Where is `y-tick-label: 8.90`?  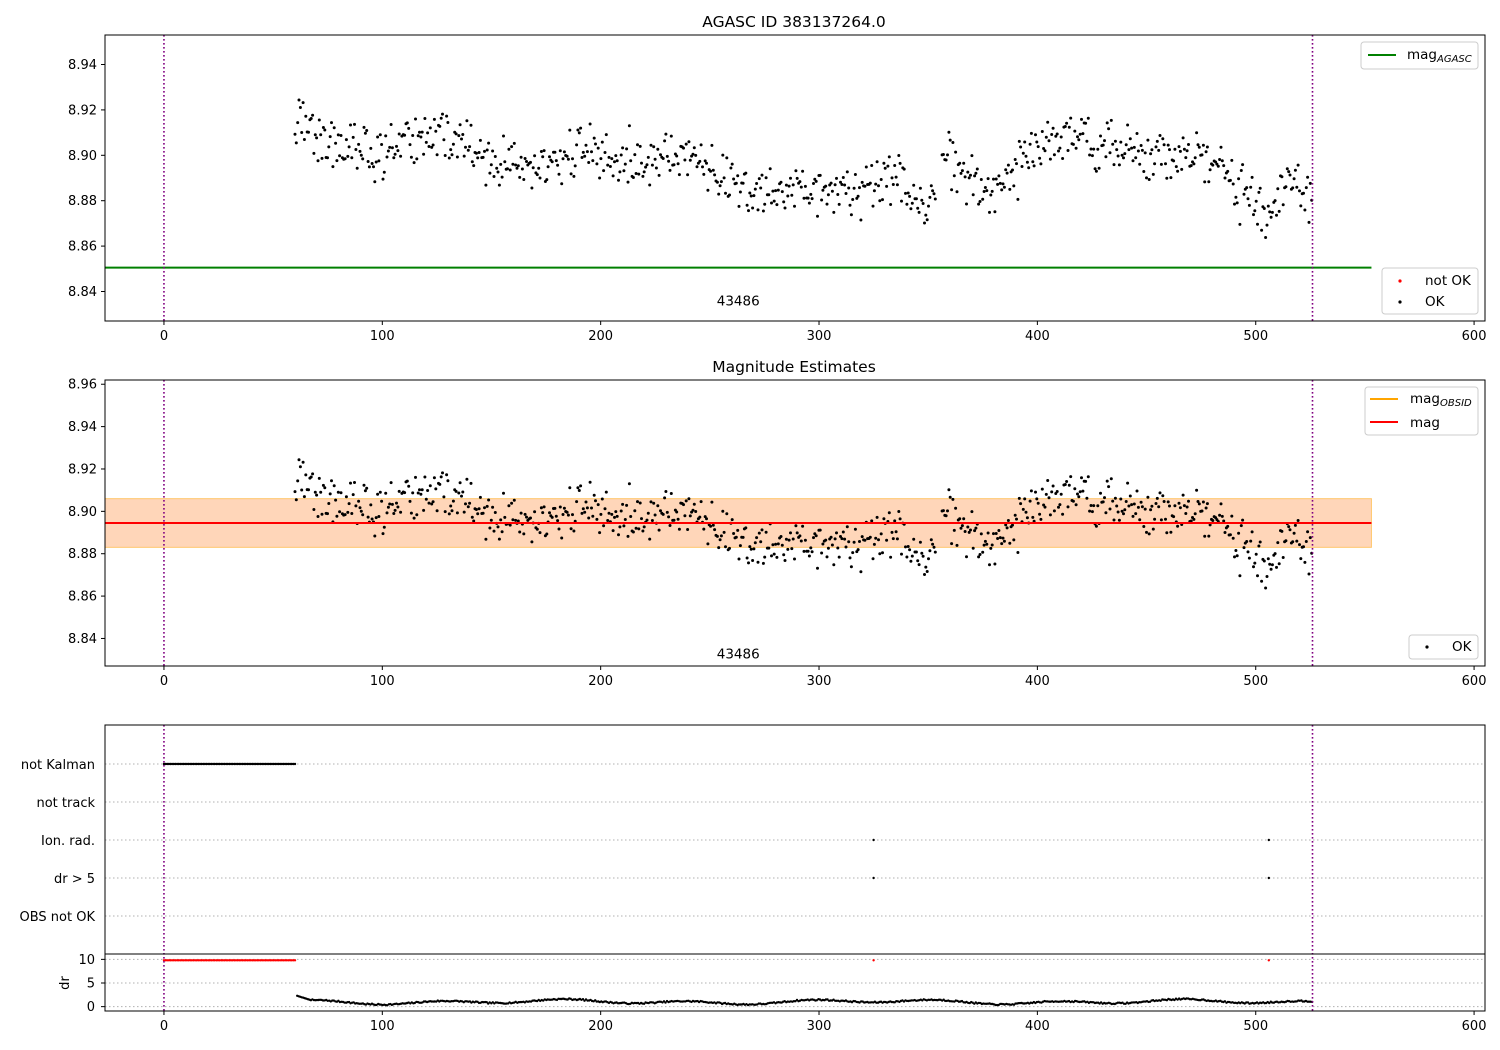
y-tick-label: 8.90 is located at coordinates (82, 512).